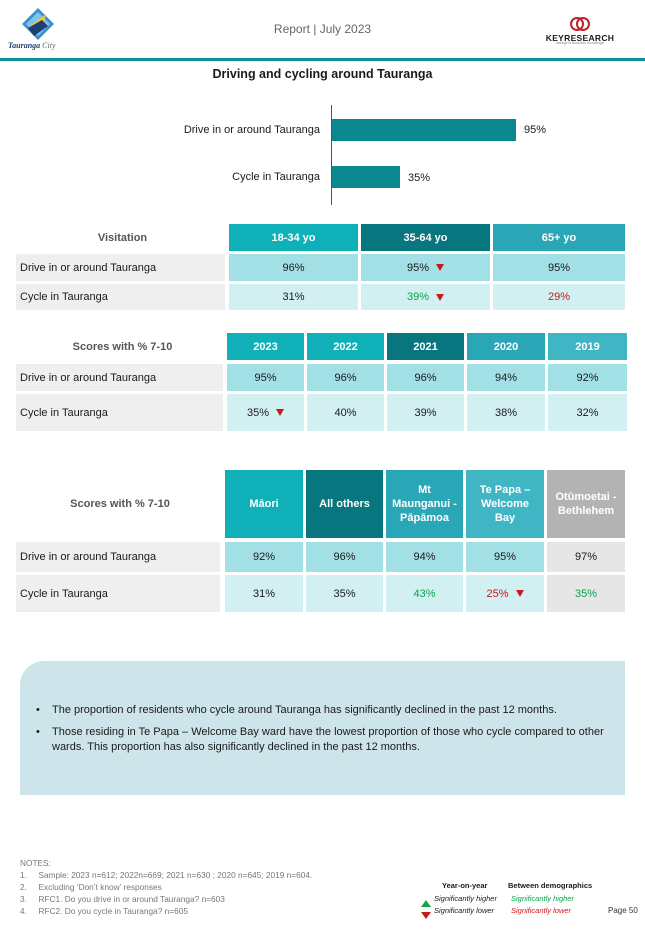 This screenshot has width=645, height=932. What do you see at coordinates (344, 504) in the screenshot?
I see `col-all-others: All others` at bounding box center [344, 504].